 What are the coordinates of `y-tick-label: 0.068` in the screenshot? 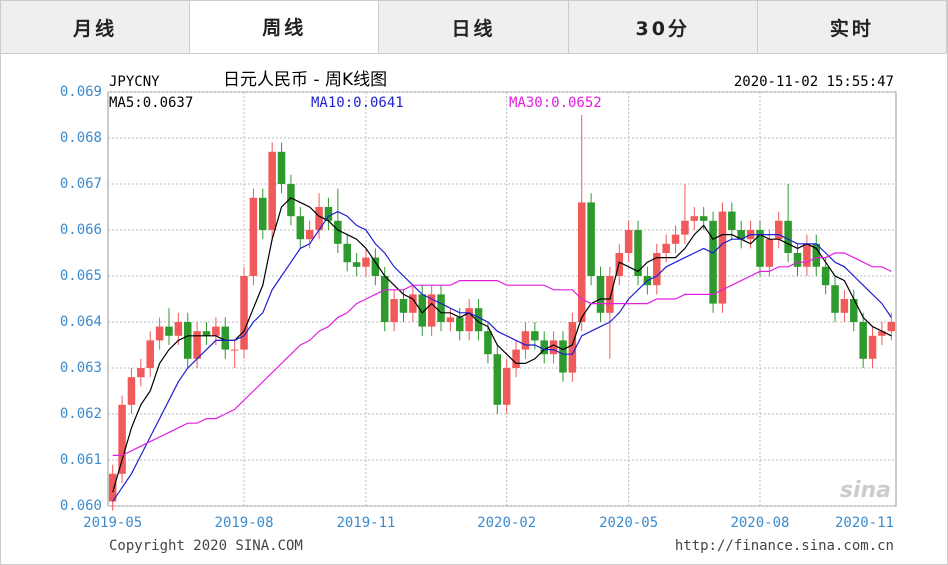 It's located at (81, 138).